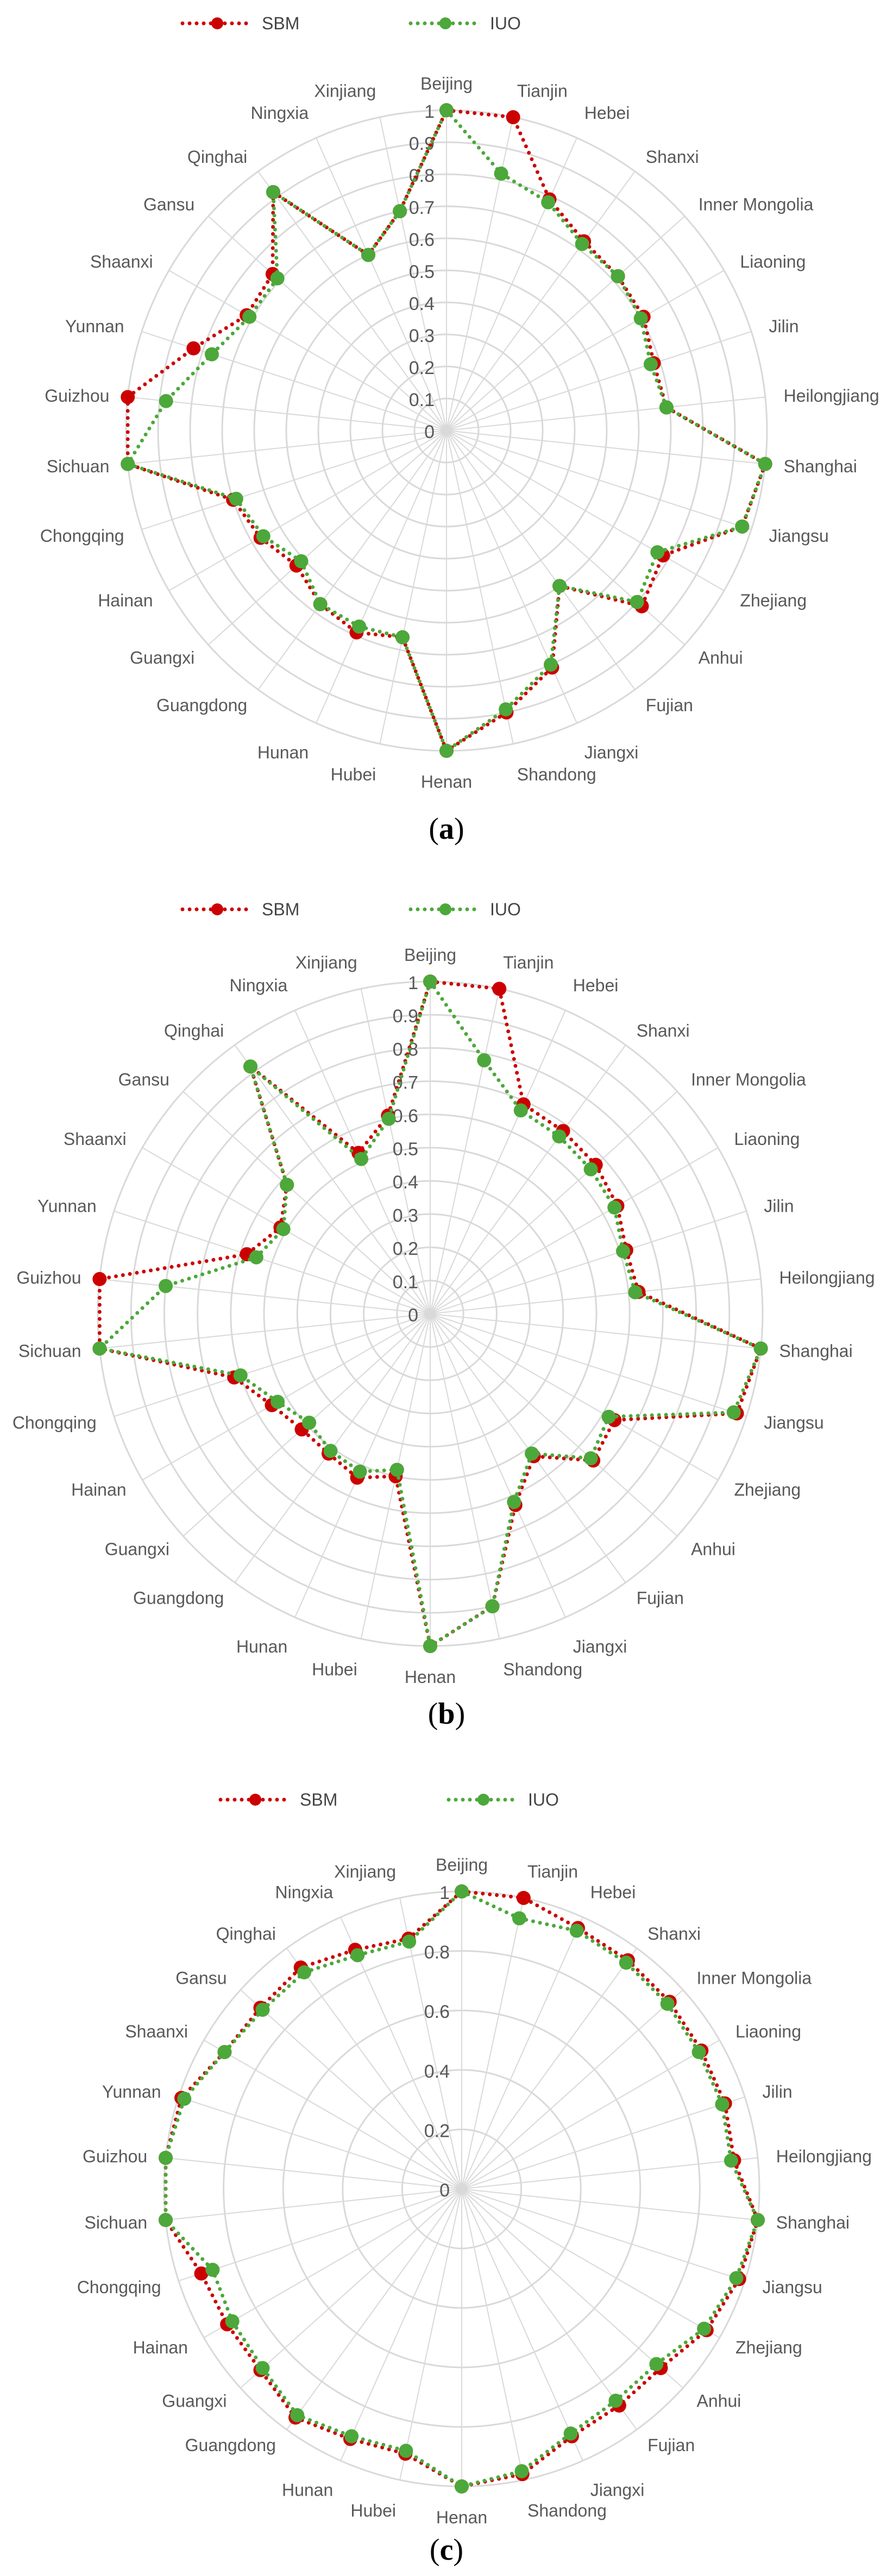 Image resolution: width=893 pixels, height=2576 pixels. What do you see at coordinates (815, 1351) in the screenshot?
I see `category-label-shanghai: Shanghai` at bounding box center [815, 1351].